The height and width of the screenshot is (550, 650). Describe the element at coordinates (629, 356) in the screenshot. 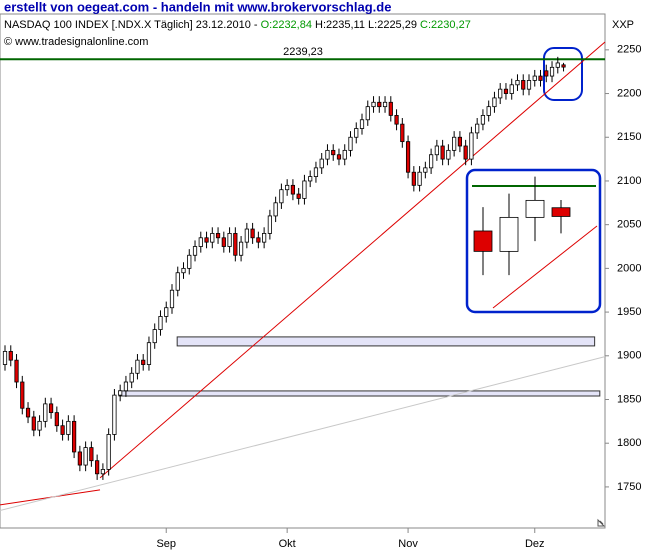

I see `y-tick-label: 1900` at that location.